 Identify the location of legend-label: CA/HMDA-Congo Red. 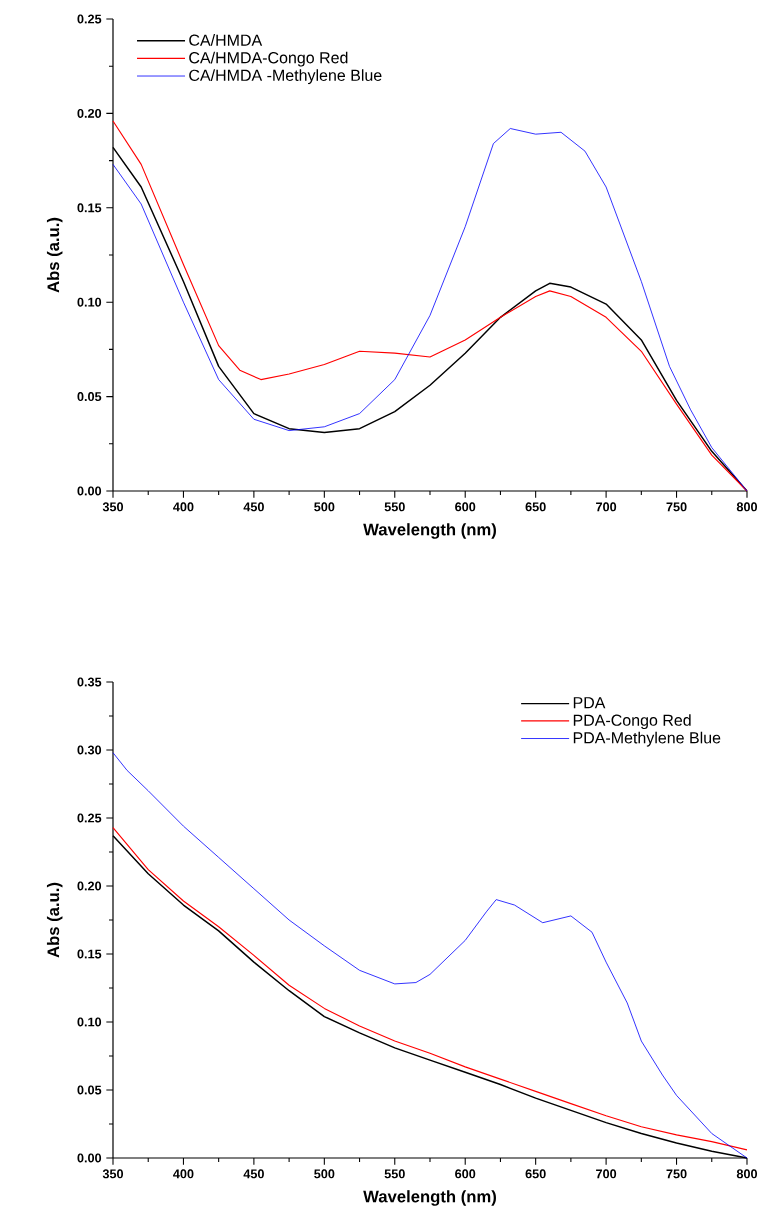
(268, 59).